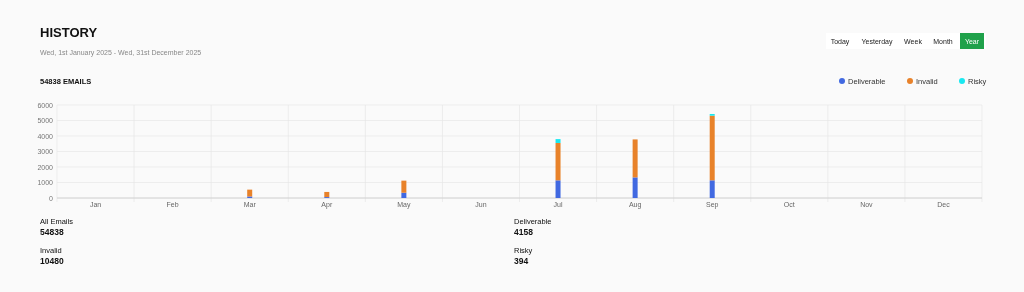 Image resolution: width=1024 pixels, height=292 pixels. I want to click on text: 4158, so click(524, 232).